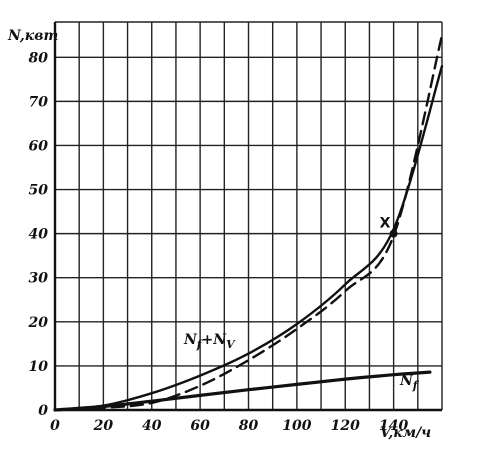 The image size is (500, 450). Describe the element at coordinates (393, 426) in the screenshot. I see `x-tick-label: 140` at that location.